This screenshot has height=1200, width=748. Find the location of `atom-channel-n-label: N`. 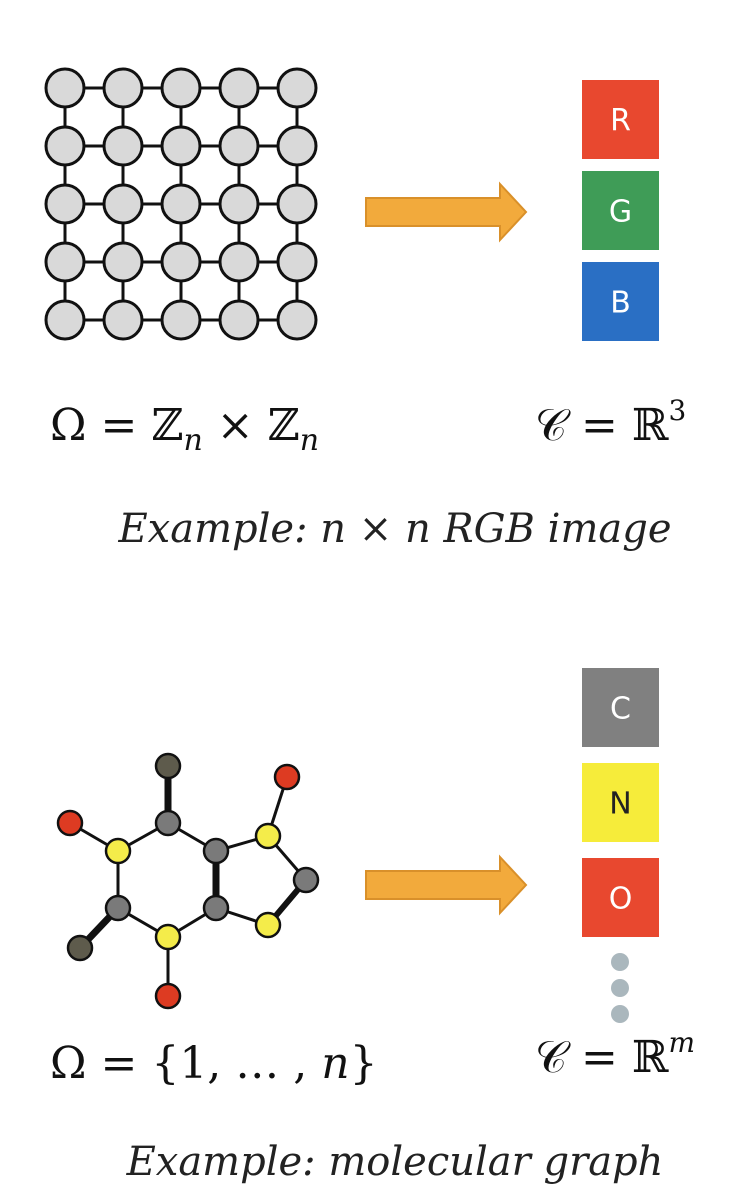

atom-channel-n-label: N is located at coordinates (620, 804).